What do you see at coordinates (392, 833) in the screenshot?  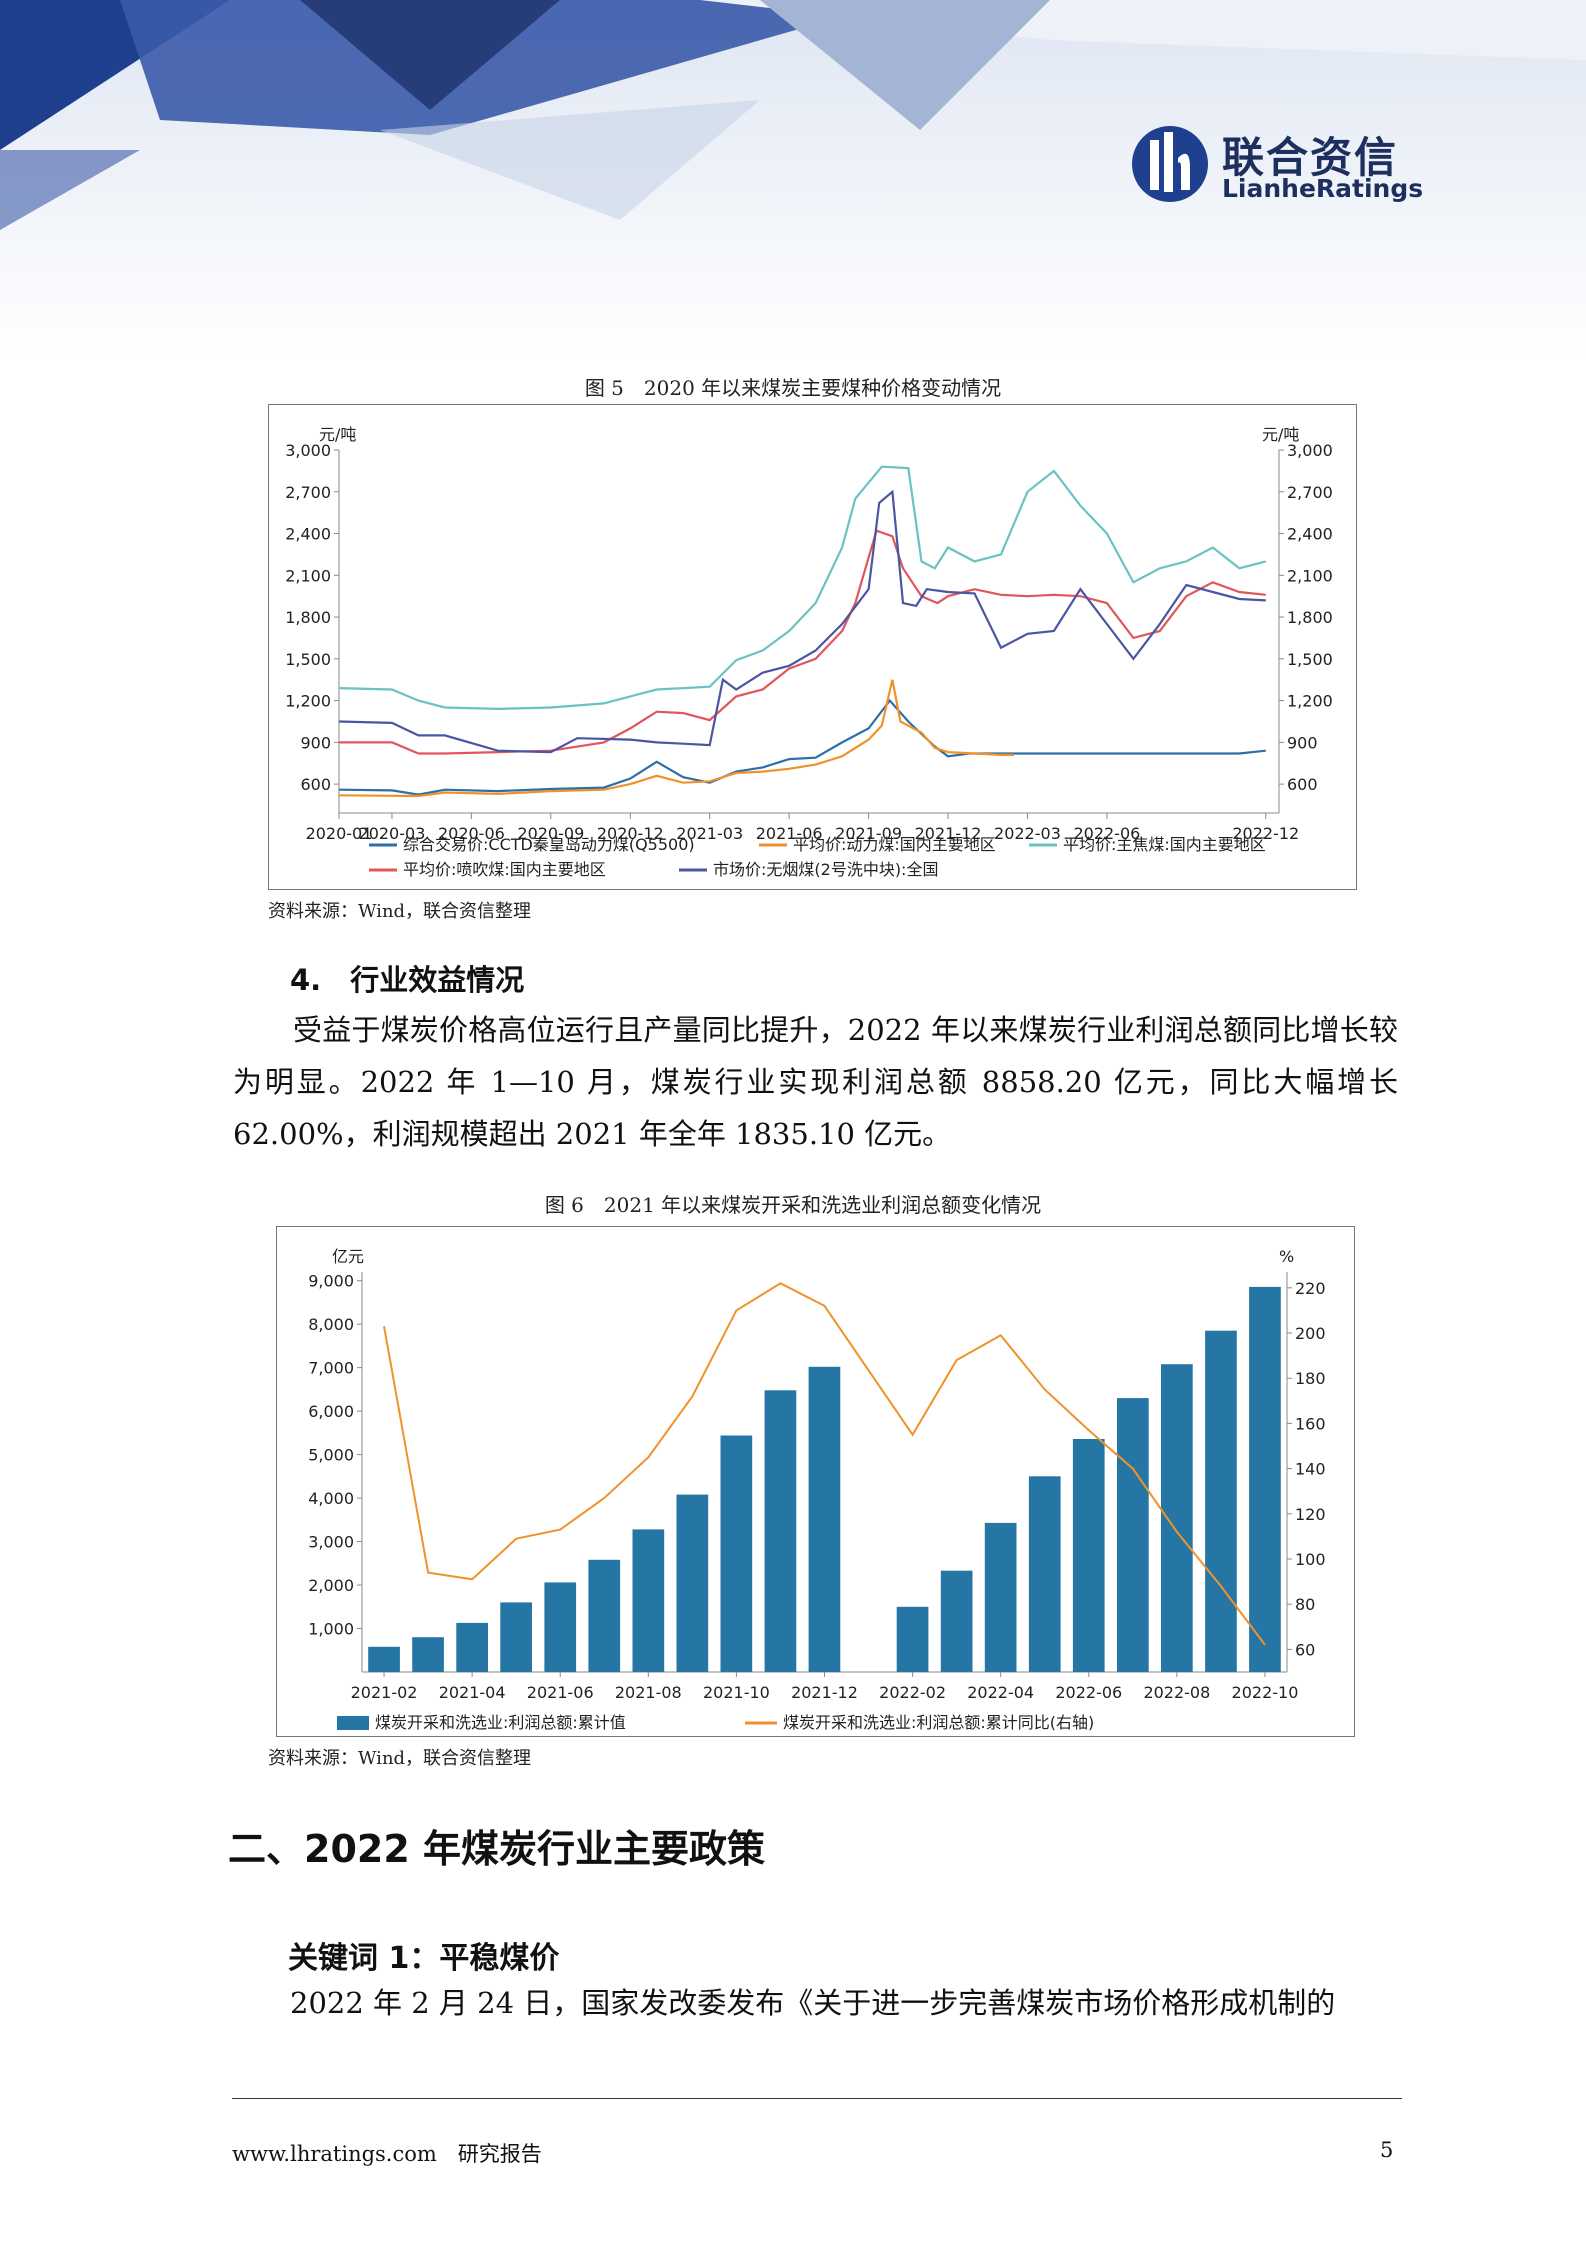 I see `x-tick-label: 2020-03` at bounding box center [392, 833].